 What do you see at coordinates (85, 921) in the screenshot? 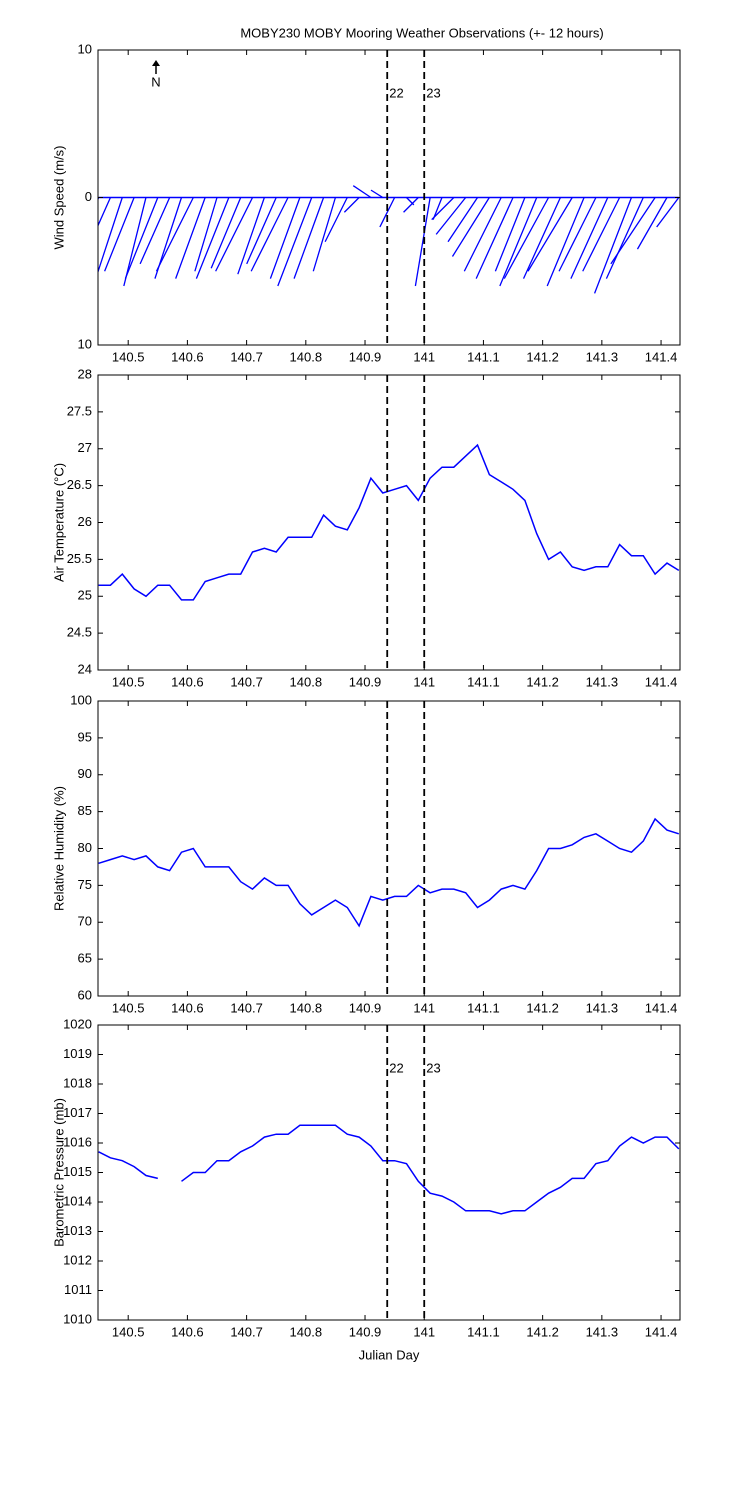
I see `y-tick-label: 70` at bounding box center [85, 921].